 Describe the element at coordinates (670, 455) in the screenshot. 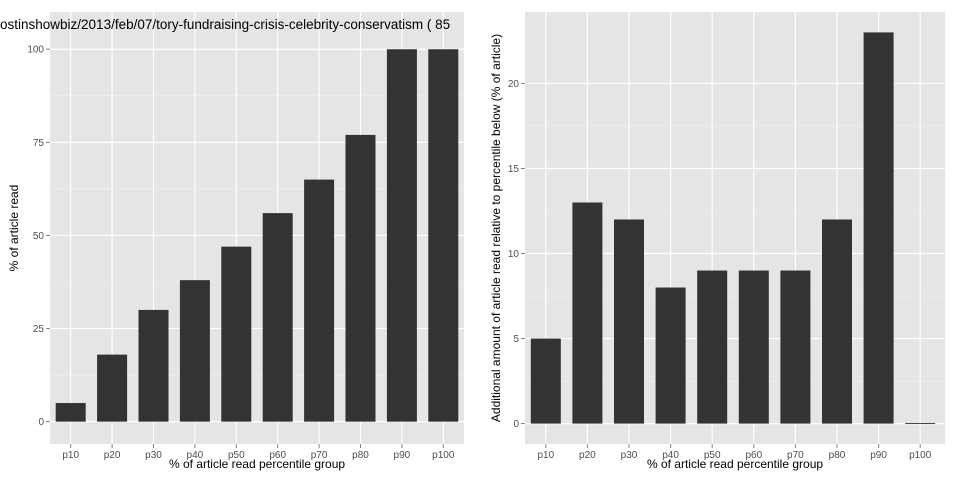

I see `chart-2-x-tick-label: p40` at that location.